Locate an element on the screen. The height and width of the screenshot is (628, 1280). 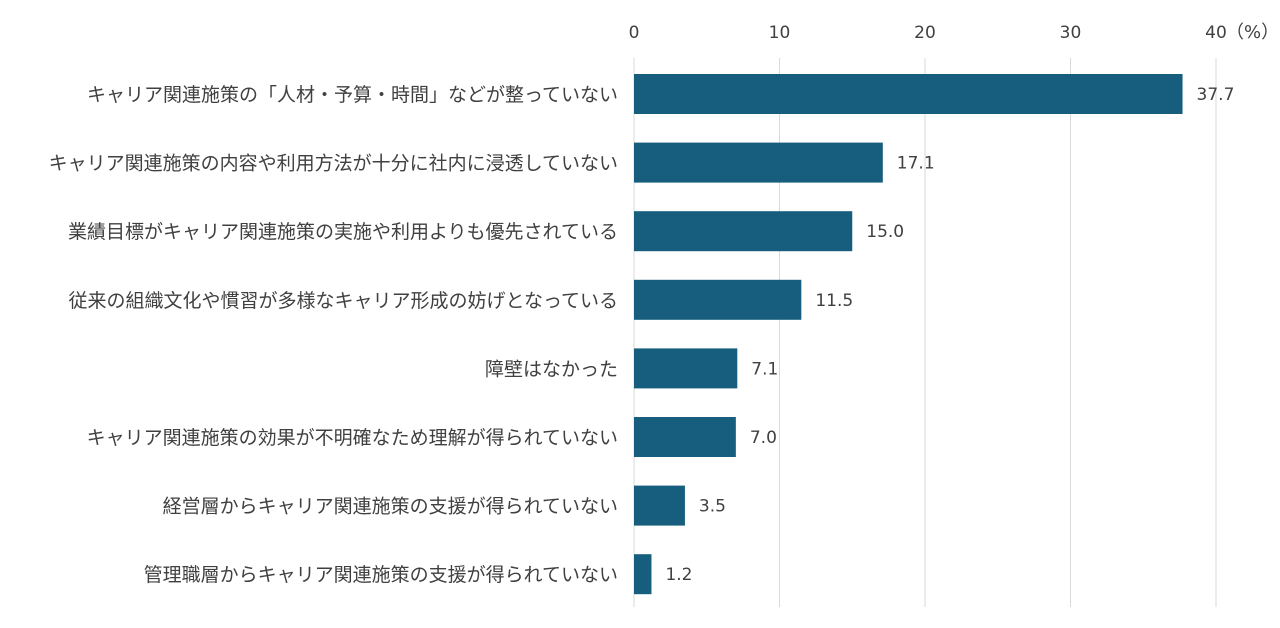
data-label: 7.0 is located at coordinates (763, 438).